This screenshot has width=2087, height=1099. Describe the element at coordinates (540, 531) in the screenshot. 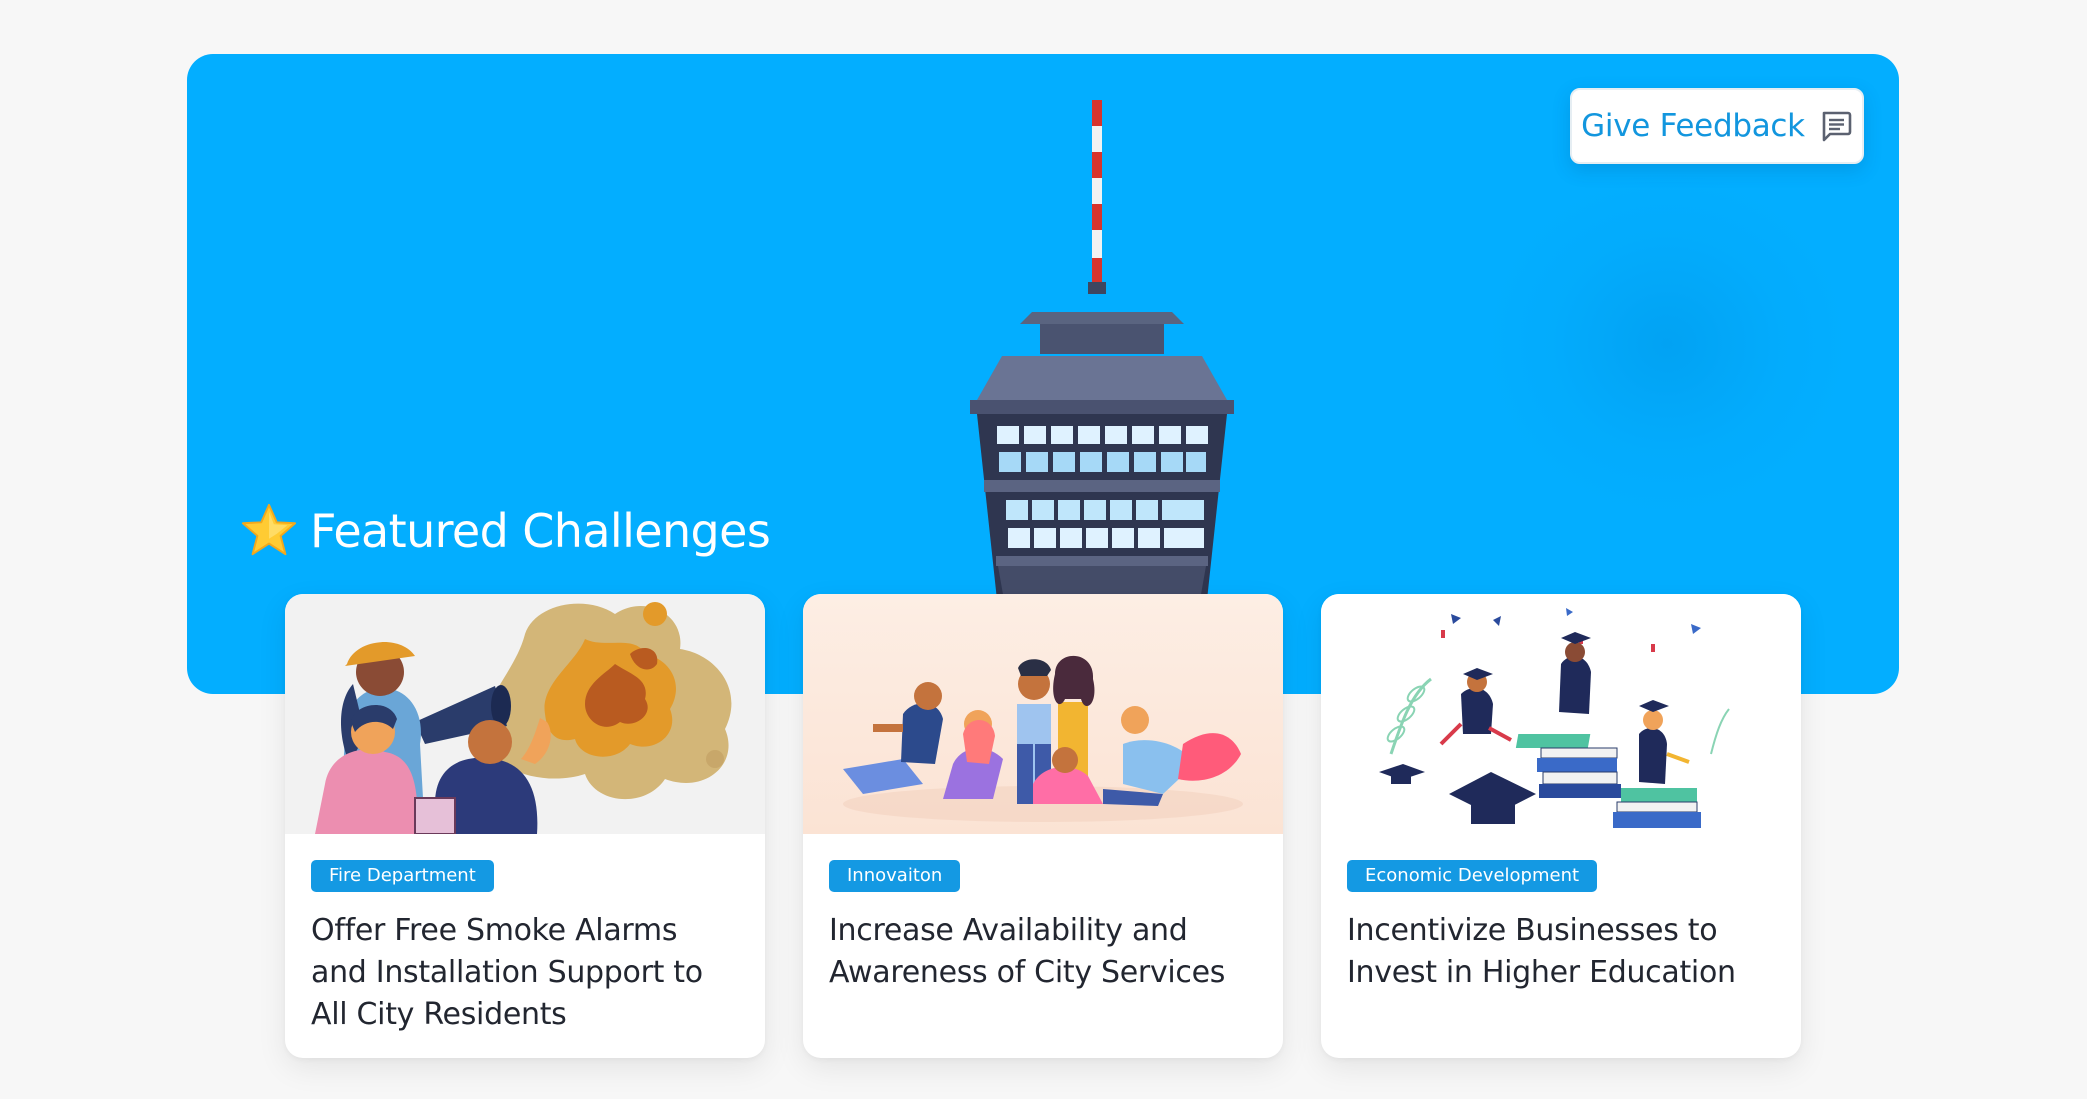

I see `section-title-text: Featured Challenges` at that location.